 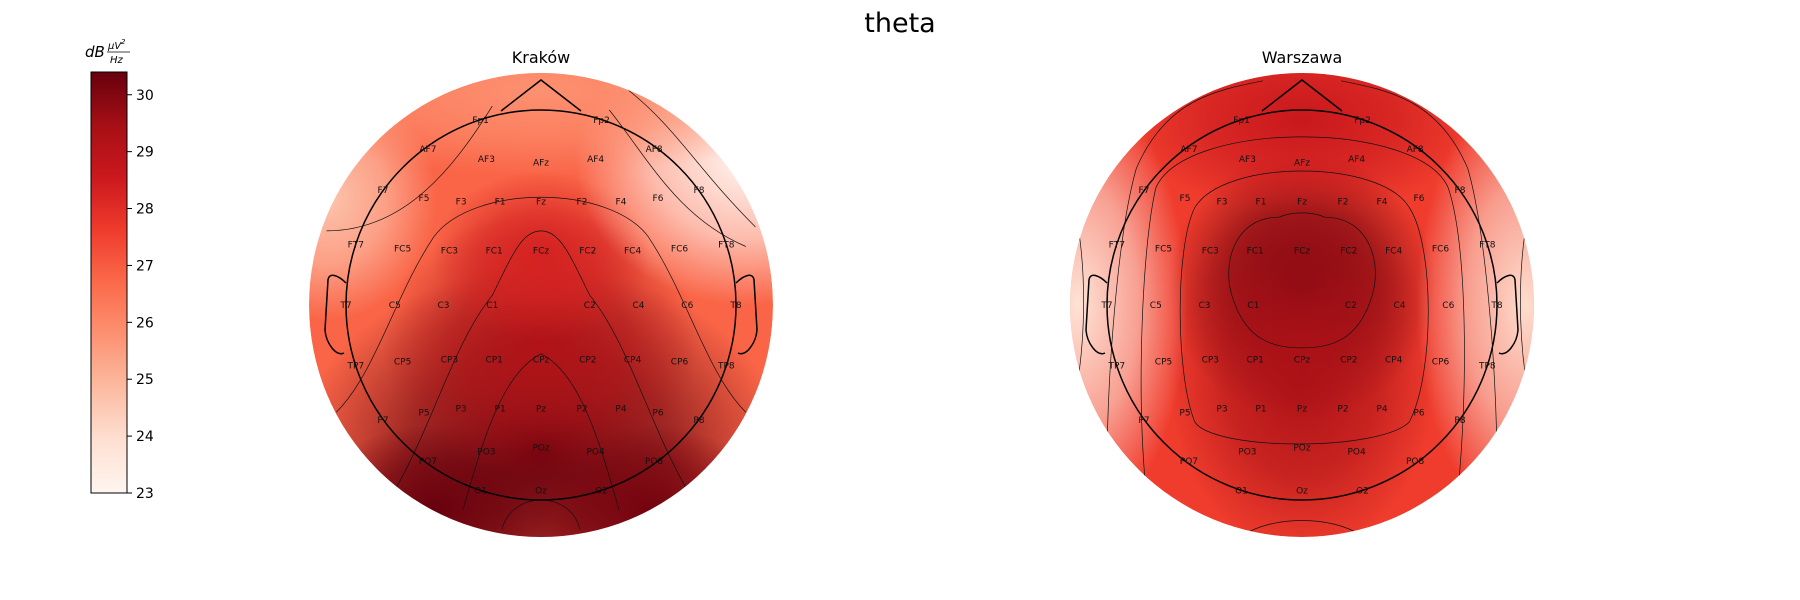 What do you see at coordinates (1241, 121) in the screenshot?
I see `electrode-label: Fp1` at bounding box center [1241, 121].